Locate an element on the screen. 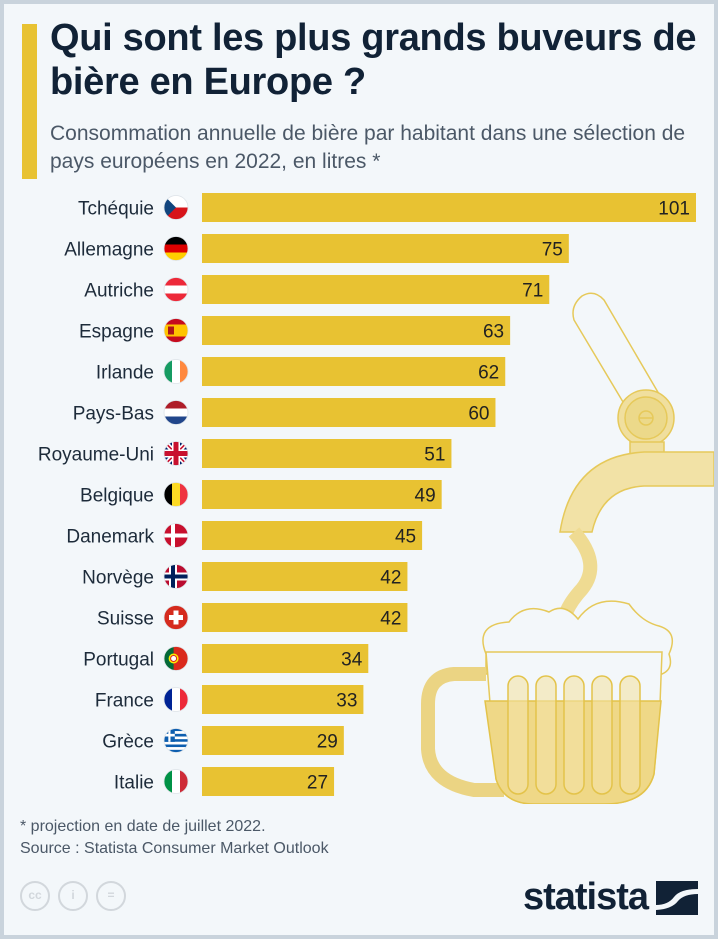  value-label: 45 is located at coordinates (405, 537).